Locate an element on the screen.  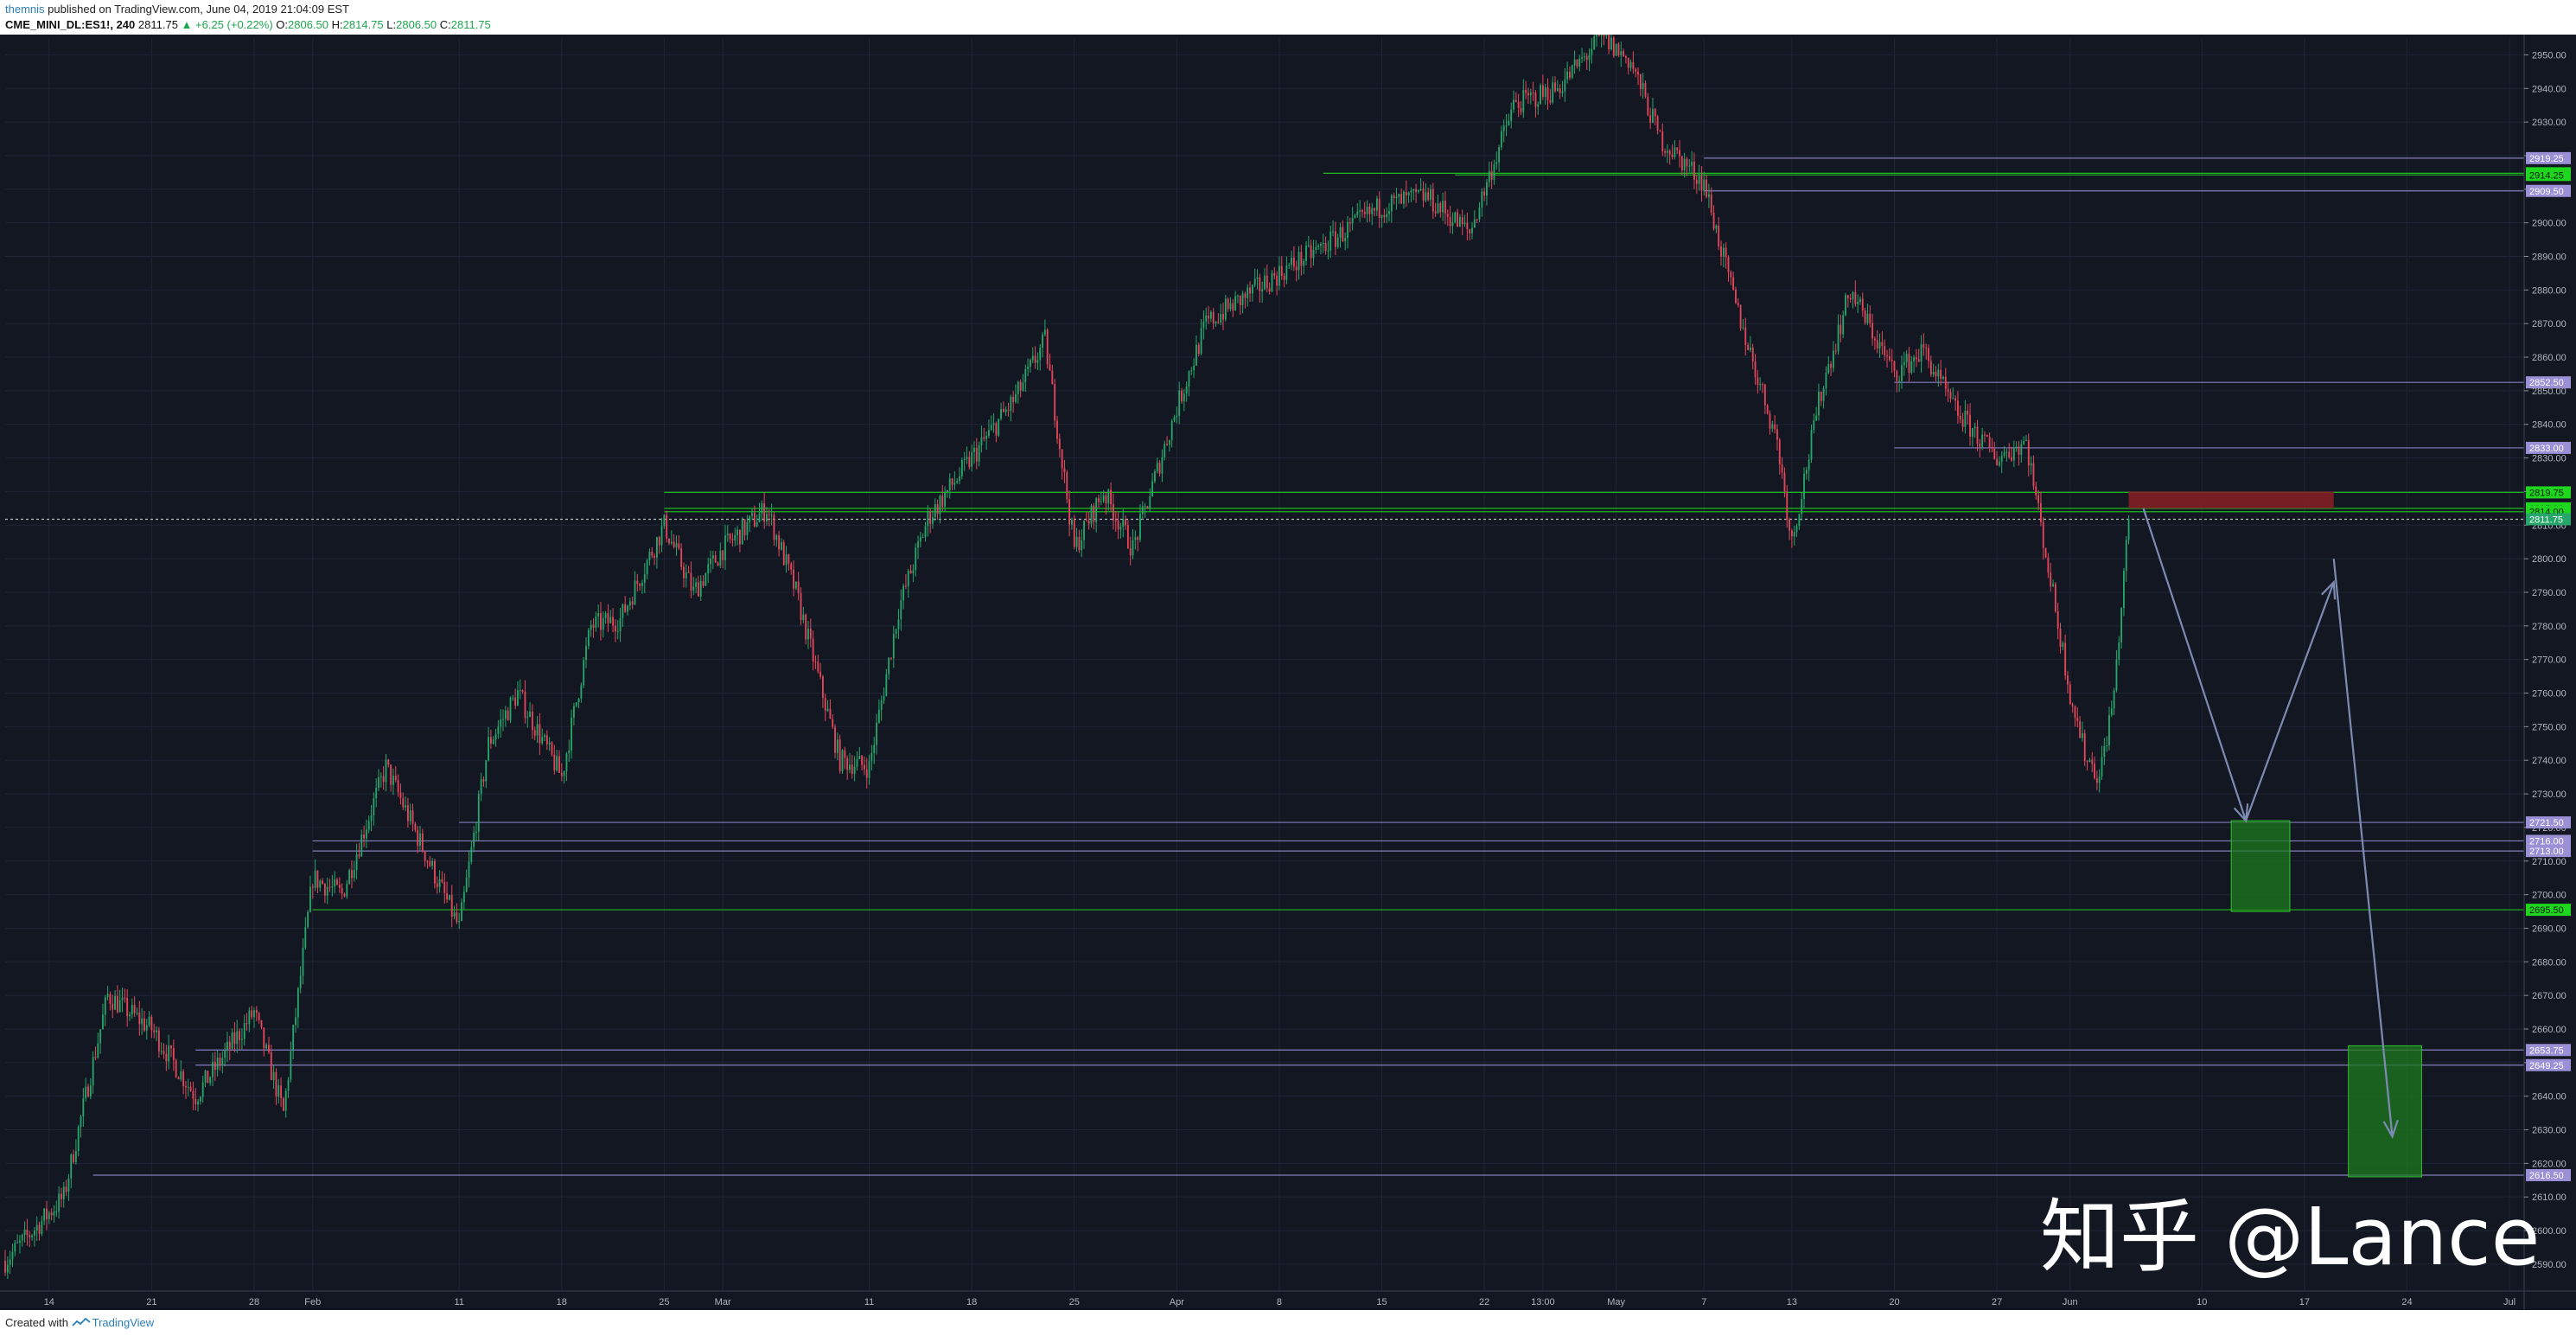
price-tick-label: 2630.00 is located at coordinates (2549, 1131).